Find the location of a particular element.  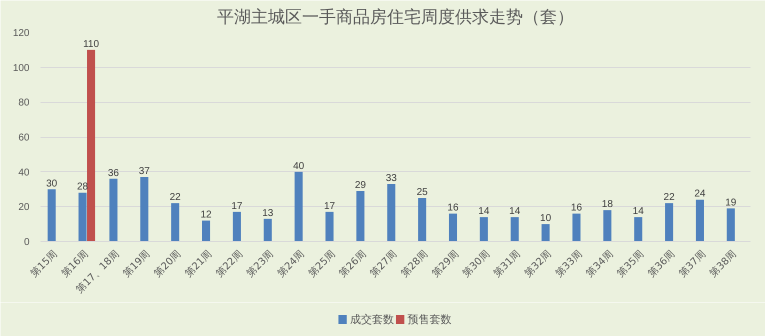

x-tick-label: 第21周 is located at coordinates (198, 264).